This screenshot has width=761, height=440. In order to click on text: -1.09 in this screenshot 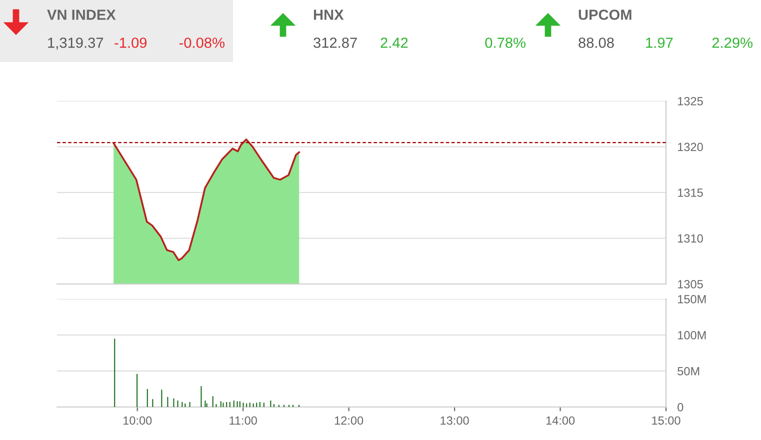, I will do `click(130, 43)`.